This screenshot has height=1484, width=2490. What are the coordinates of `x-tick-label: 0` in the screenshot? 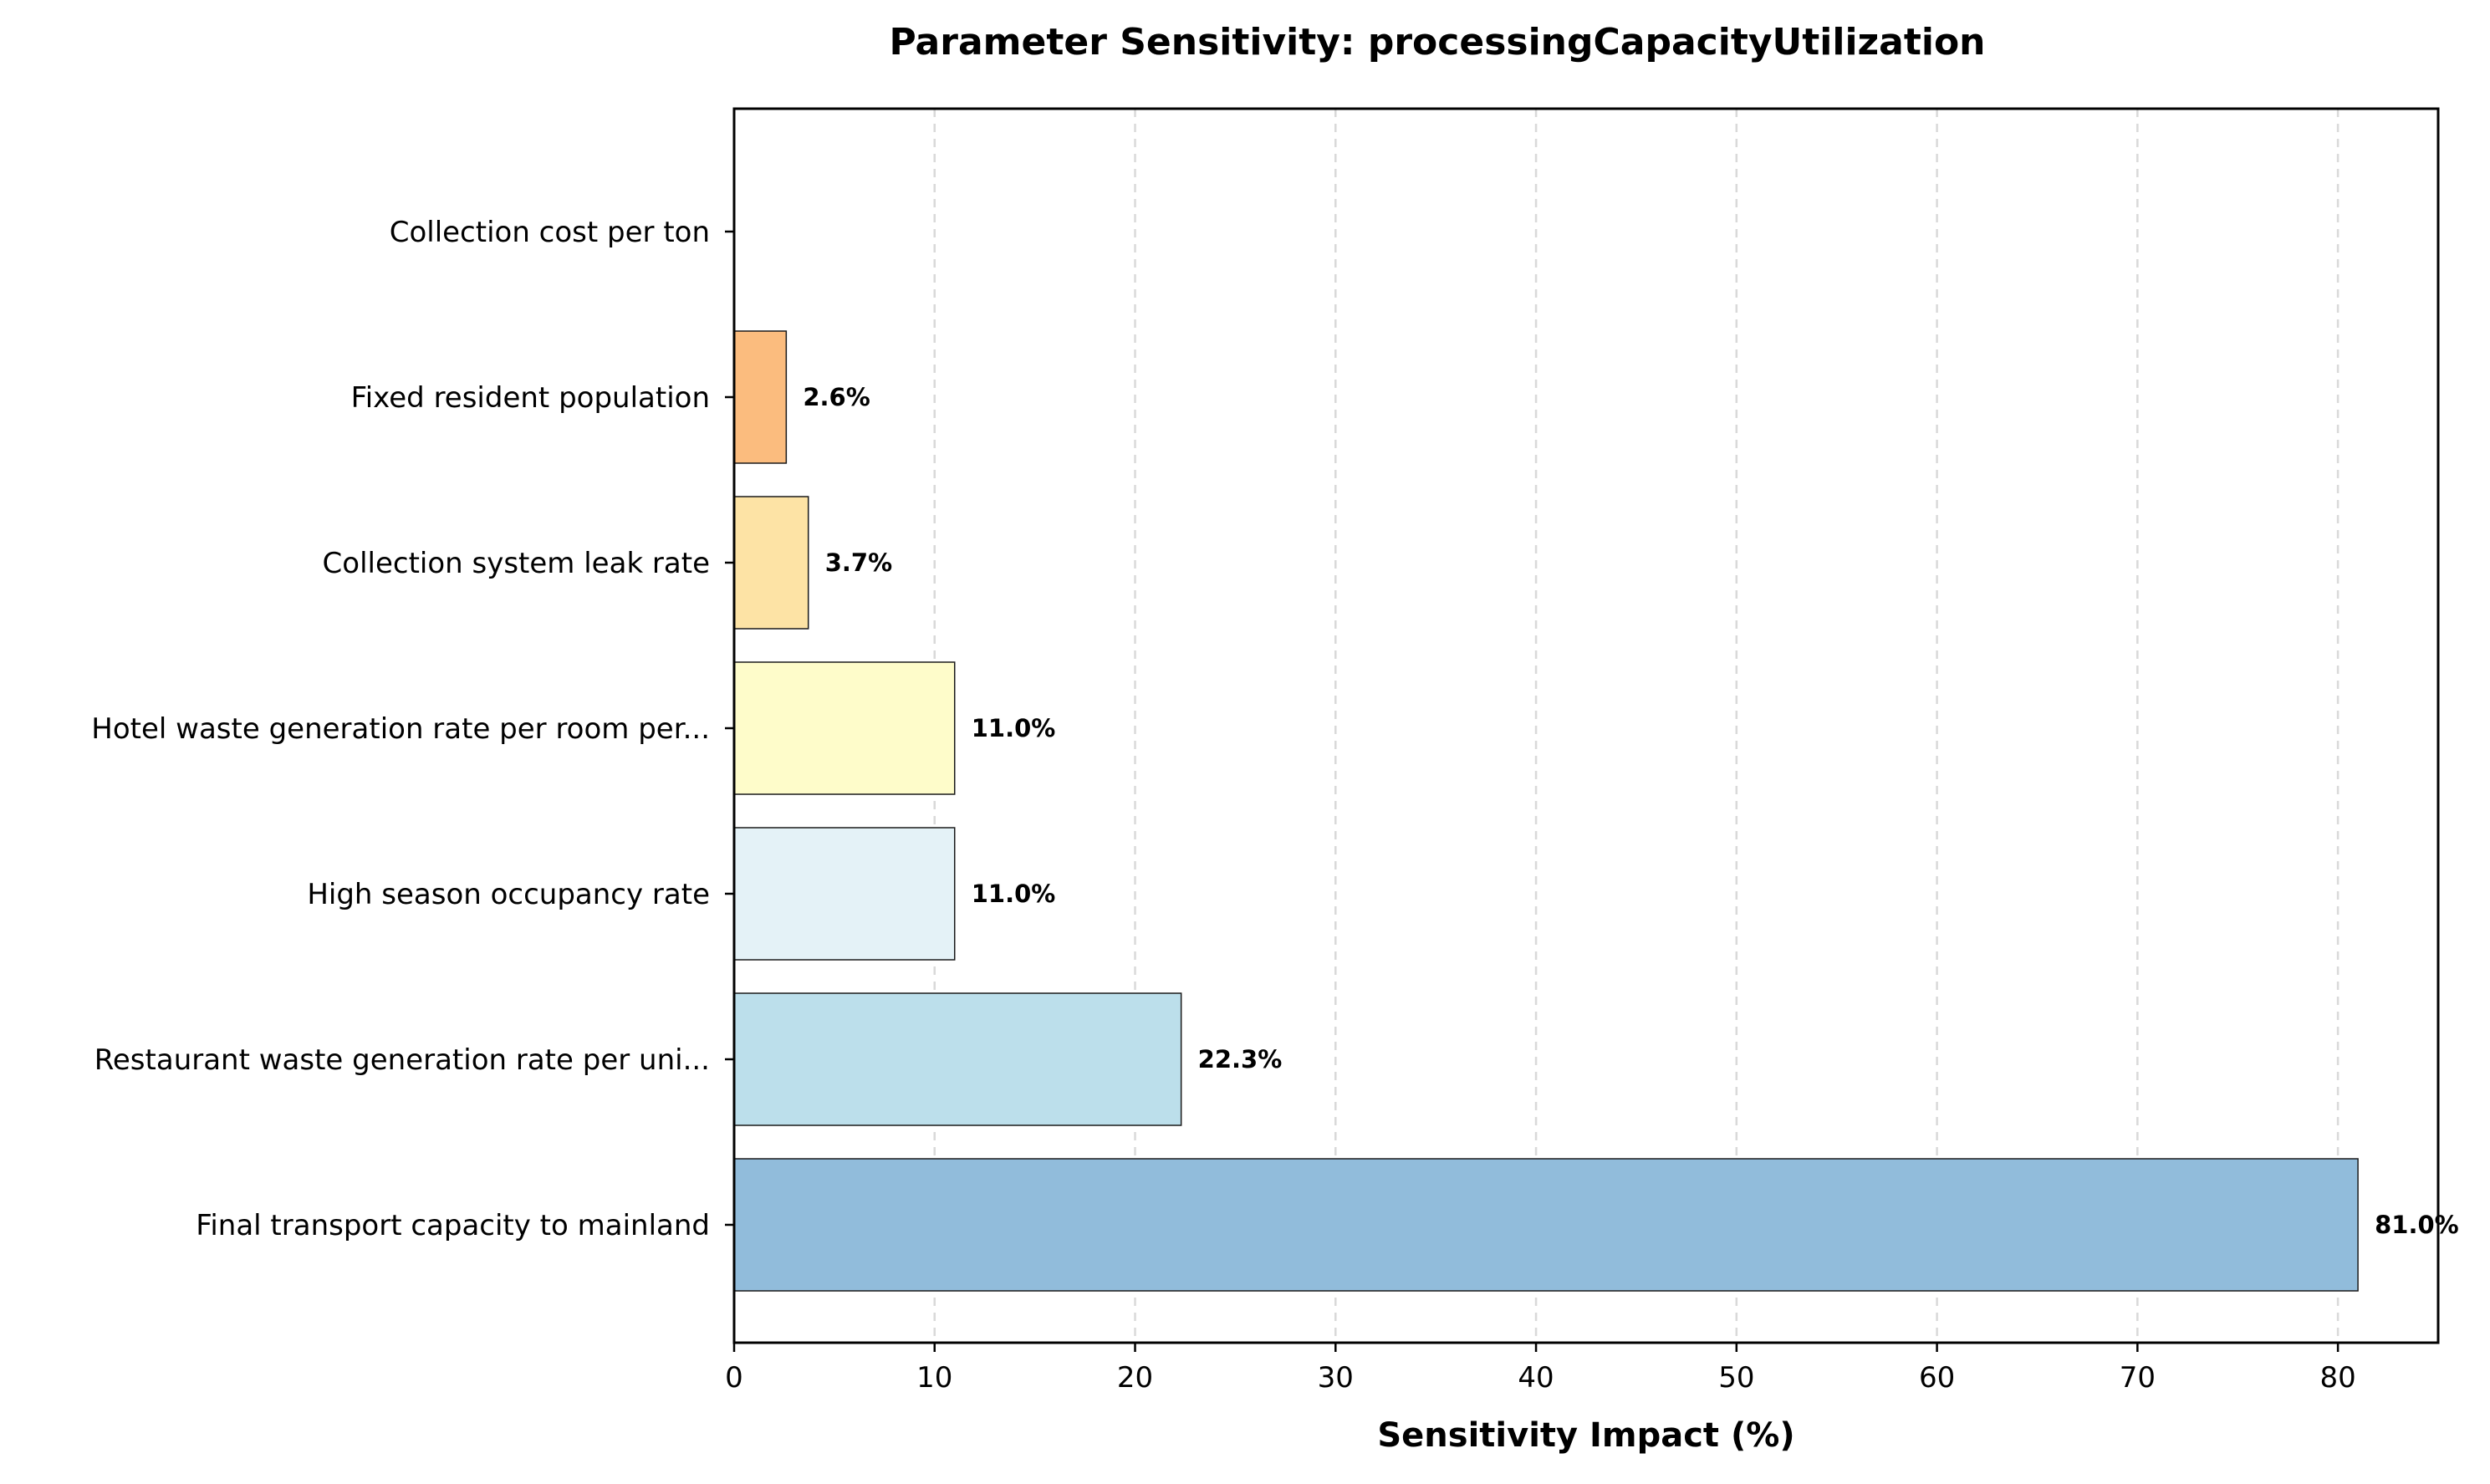 It's located at (734, 1378).